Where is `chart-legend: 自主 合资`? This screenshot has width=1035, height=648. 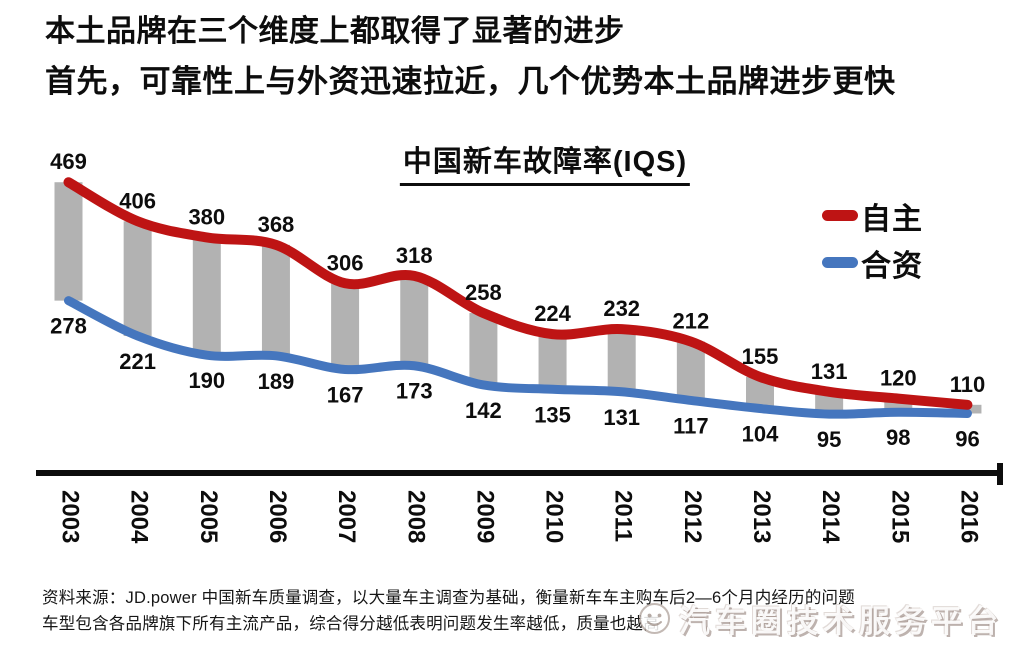
chart-legend: 自主 合资 is located at coordinates (872, 239).